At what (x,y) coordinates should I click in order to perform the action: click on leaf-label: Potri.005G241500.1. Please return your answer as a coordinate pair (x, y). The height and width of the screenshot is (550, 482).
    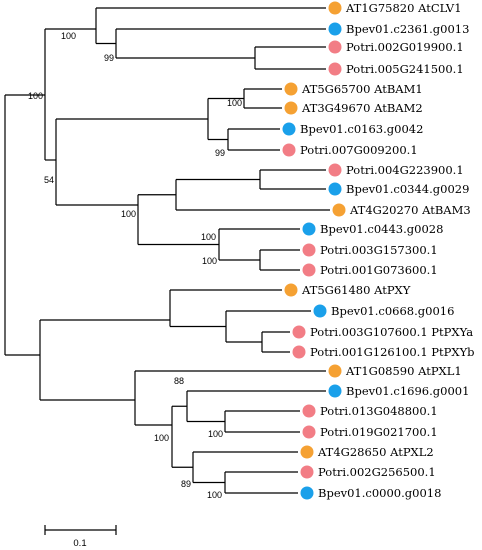
    Looking at the image, I should click on (405, 69).